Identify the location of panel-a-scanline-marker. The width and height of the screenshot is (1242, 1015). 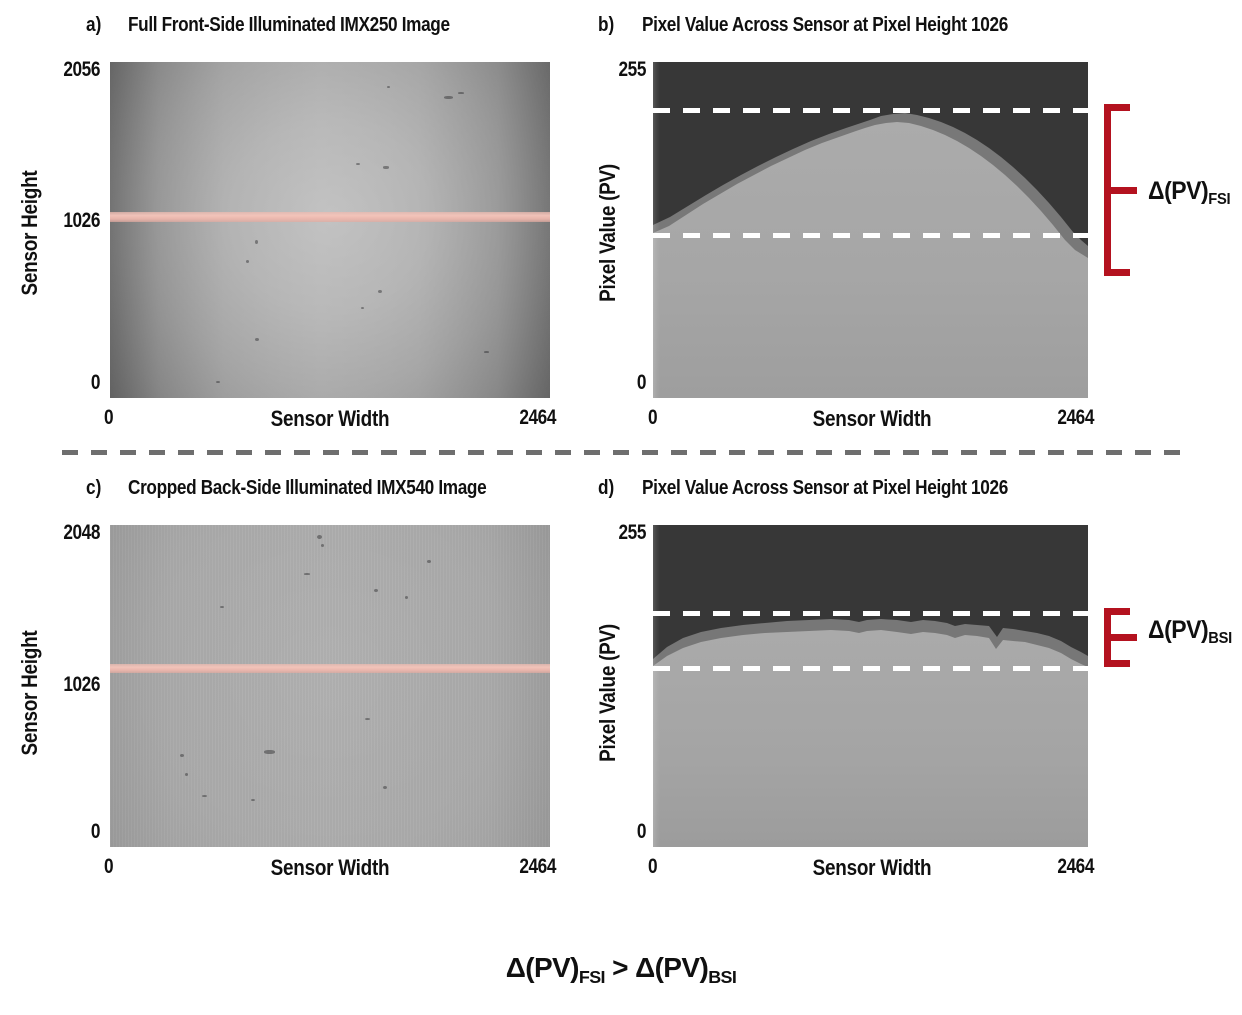
(330, 217).